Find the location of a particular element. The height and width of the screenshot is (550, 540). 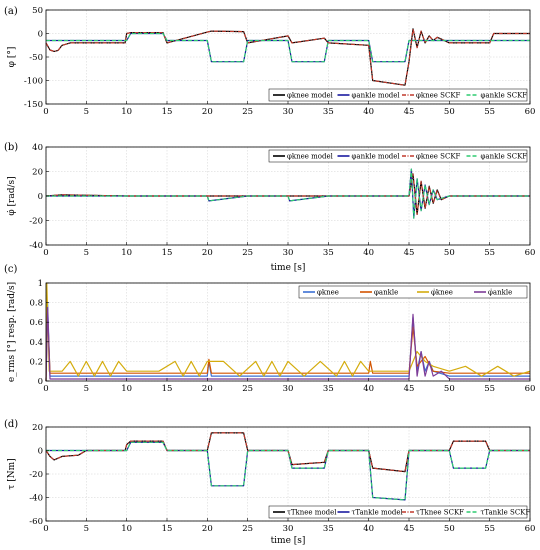

y-tick-label: 50 is located at coordinates (37, 11).